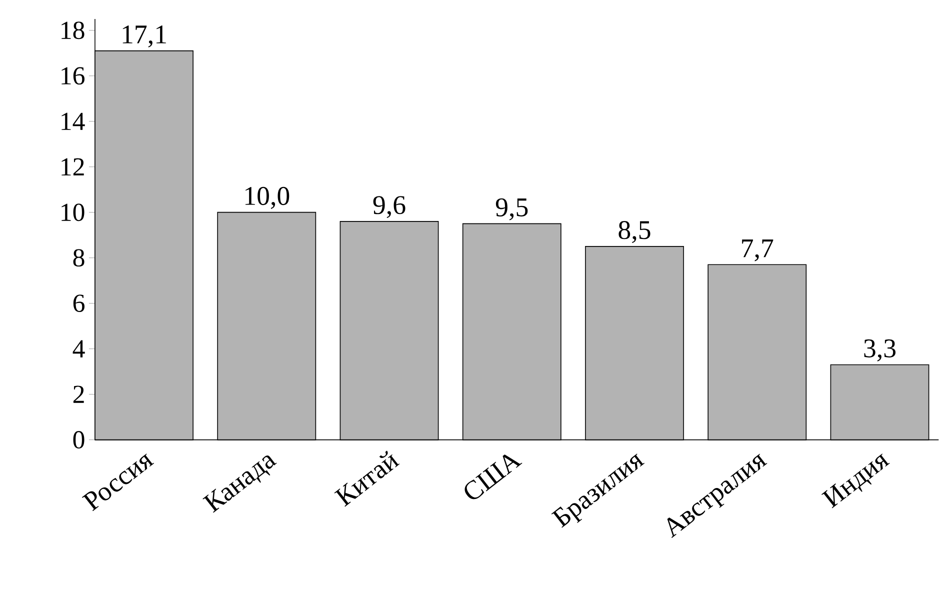 This screenshot has width=939, height=593. Describe the element at coordinates (267, 198) in the screenshot. I see `data-label: 10,0` at that location.